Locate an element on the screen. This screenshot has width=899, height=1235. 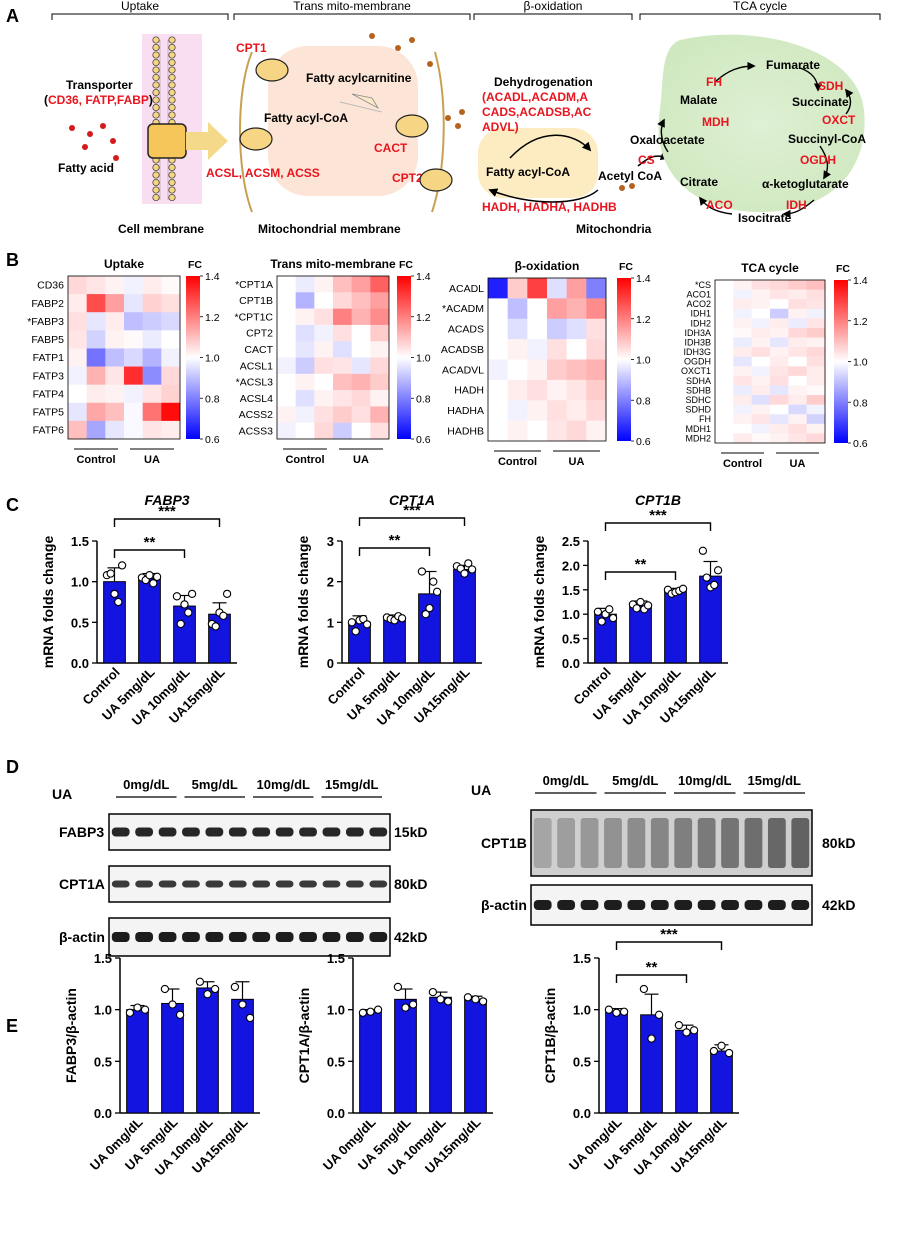
y-tick-label: 1.5 is located at coordinates (336, 958).